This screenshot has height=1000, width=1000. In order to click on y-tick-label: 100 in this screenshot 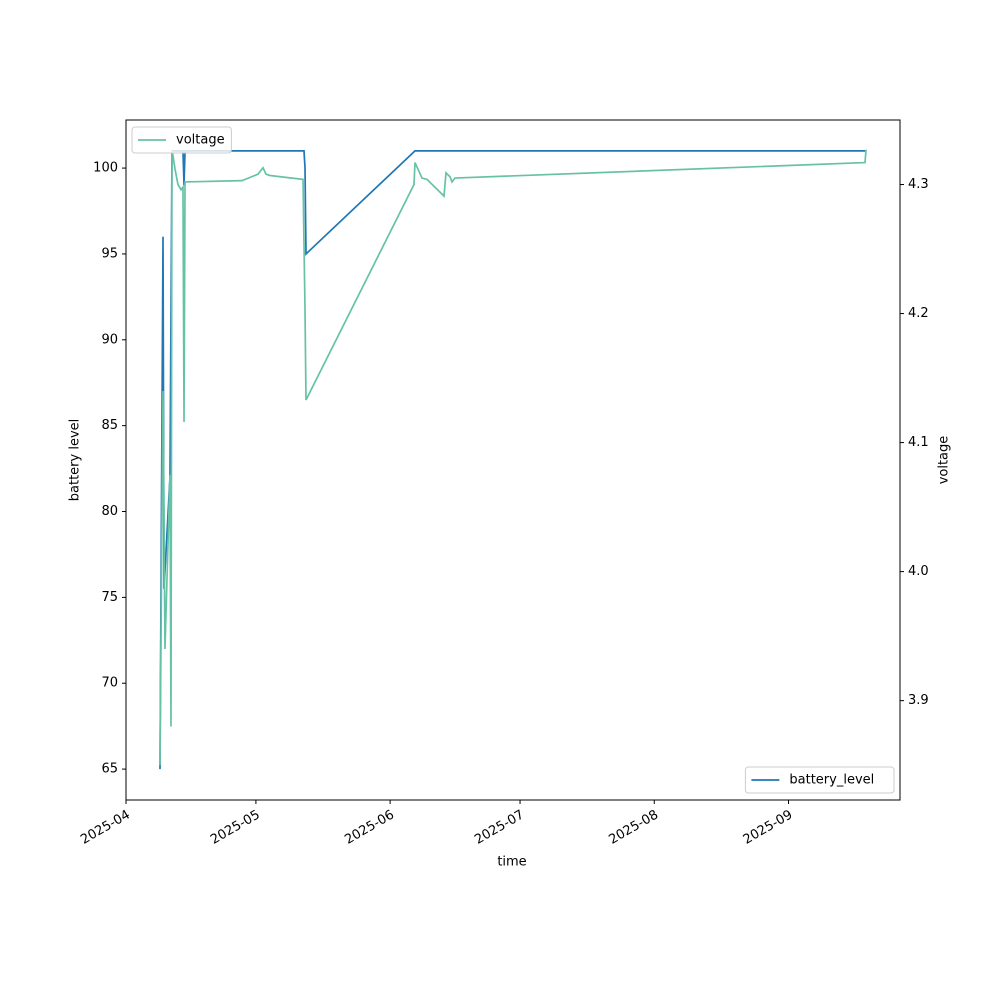, I will do `click(105, 168)`.